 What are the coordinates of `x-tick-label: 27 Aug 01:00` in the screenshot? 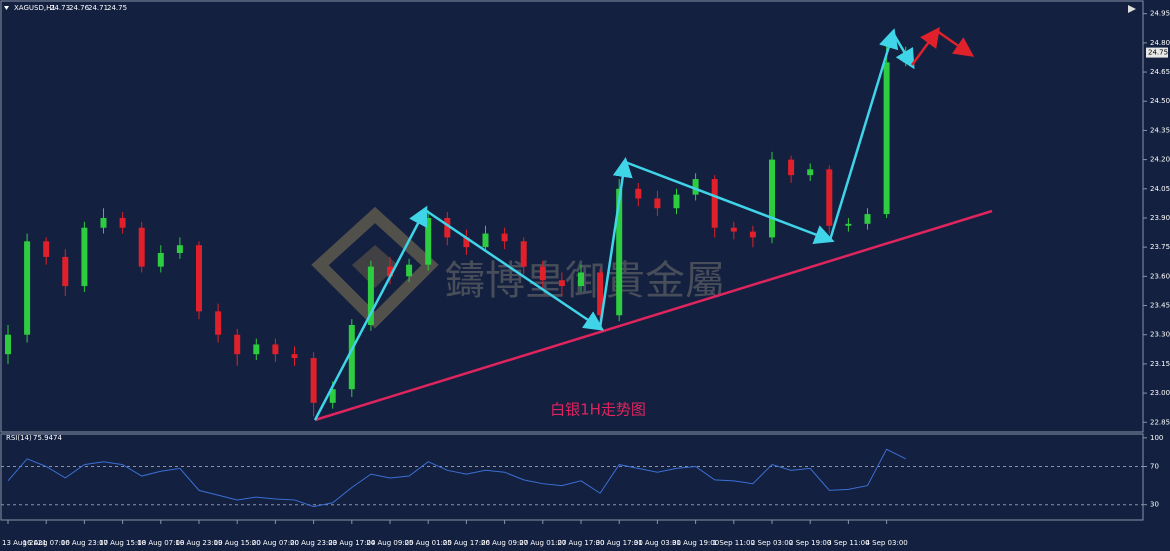 It's located at (542, 543).